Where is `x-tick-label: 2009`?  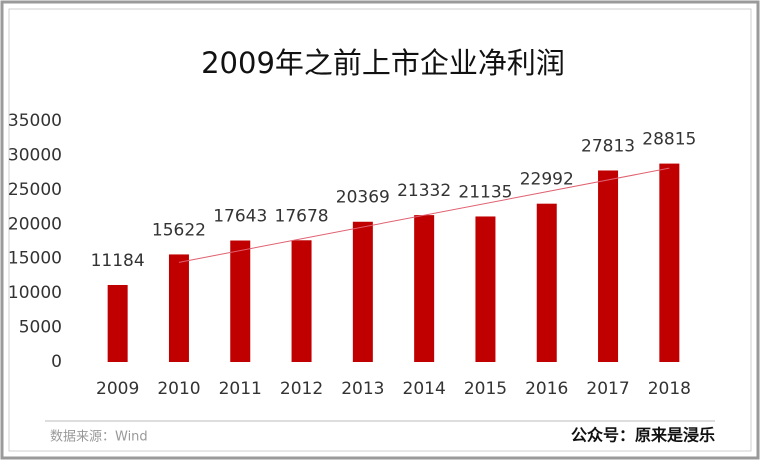 x-tick-label: 2009 is located at coordinates (117, 389).